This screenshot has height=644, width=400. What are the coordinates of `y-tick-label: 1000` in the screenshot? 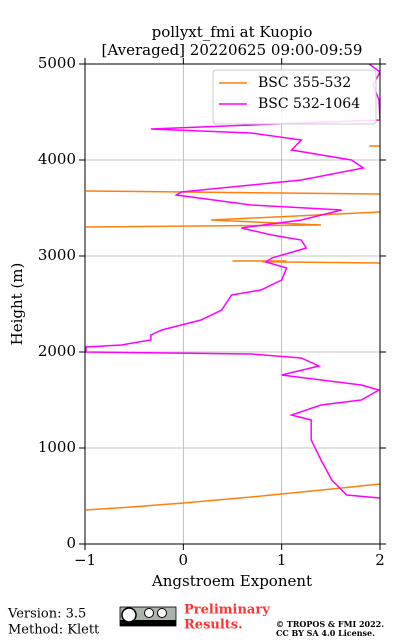 It's located at (57, 447).